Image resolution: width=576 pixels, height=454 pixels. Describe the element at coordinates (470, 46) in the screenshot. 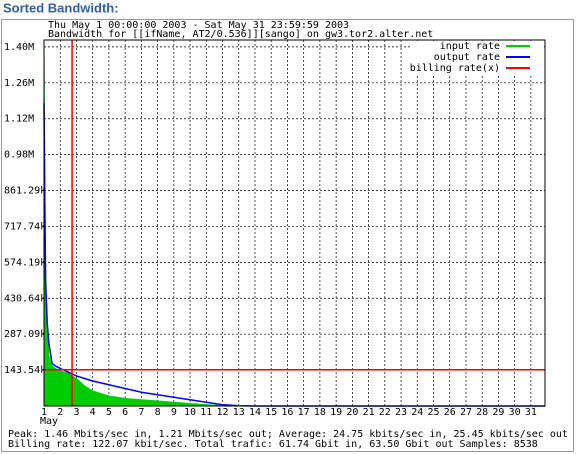

I see `legend-label: input rate` at that location.